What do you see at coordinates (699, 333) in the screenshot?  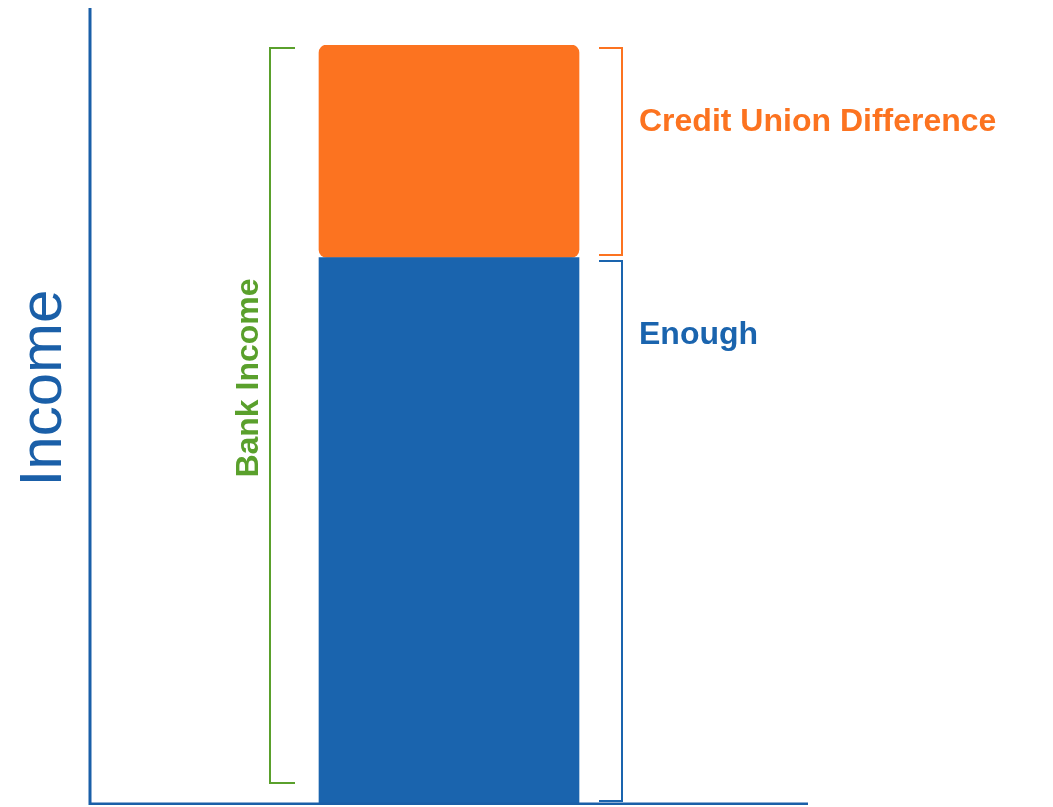 I see `text: Enough` at bounding box center [699, 333].